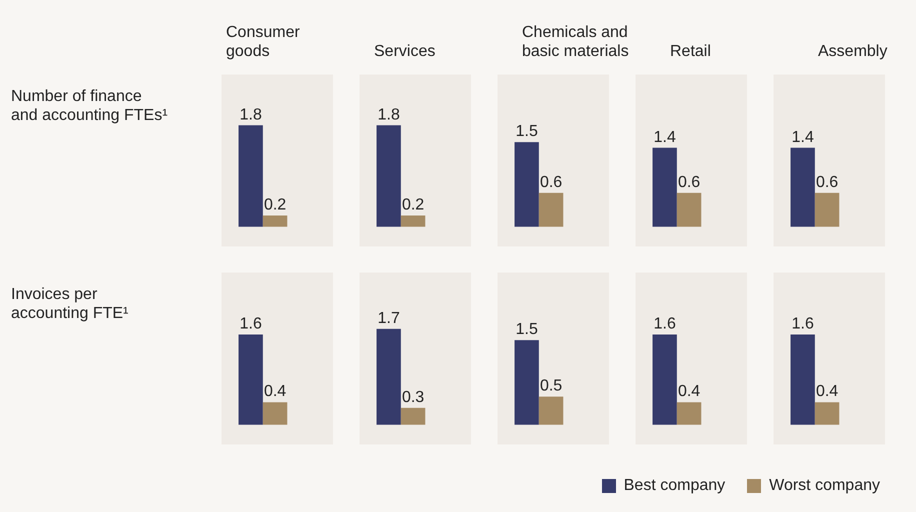  What do you see at coordinates (853, 51) in the screenshot?
I see `chart-title: Assembly` at bounding box center [853, 51].